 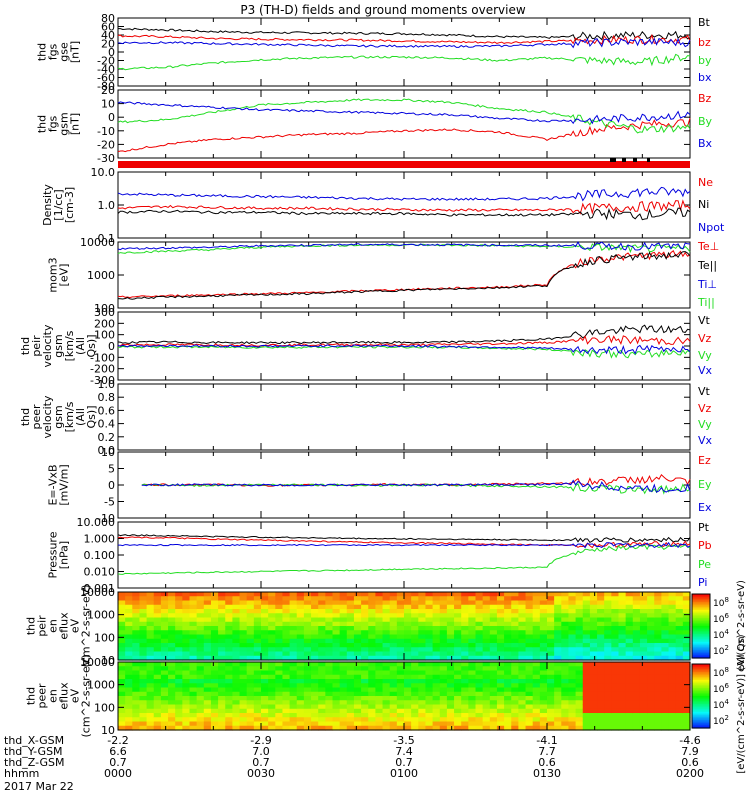 I want to click on panel-frame, so click(x=404, y=555).